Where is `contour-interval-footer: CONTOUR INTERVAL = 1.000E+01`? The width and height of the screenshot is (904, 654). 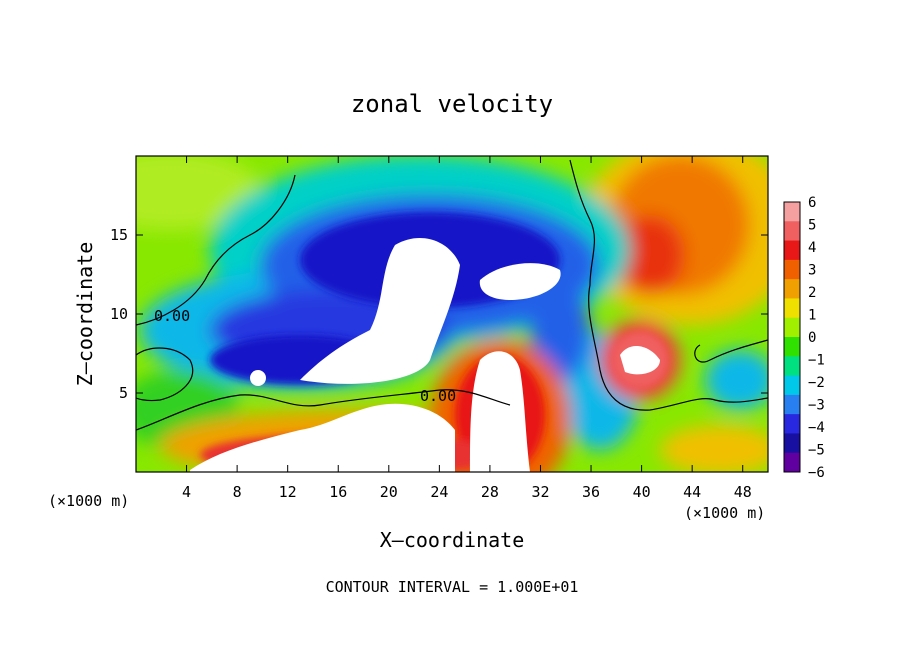 contour-interval-footer: CONTOUR INTERVAL = 1.000E+01 is located at coordinates (452, 587).